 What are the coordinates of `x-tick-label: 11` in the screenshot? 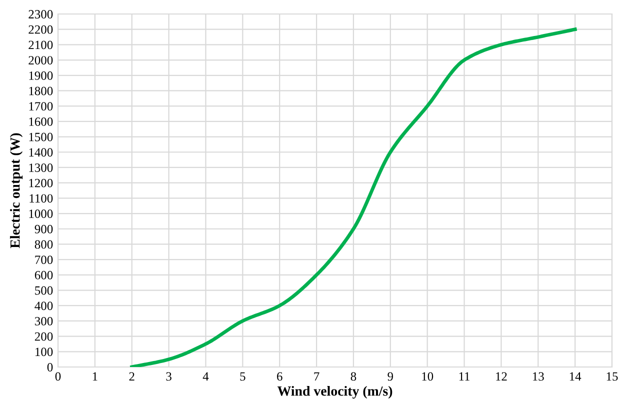 It's located at (464, 376).